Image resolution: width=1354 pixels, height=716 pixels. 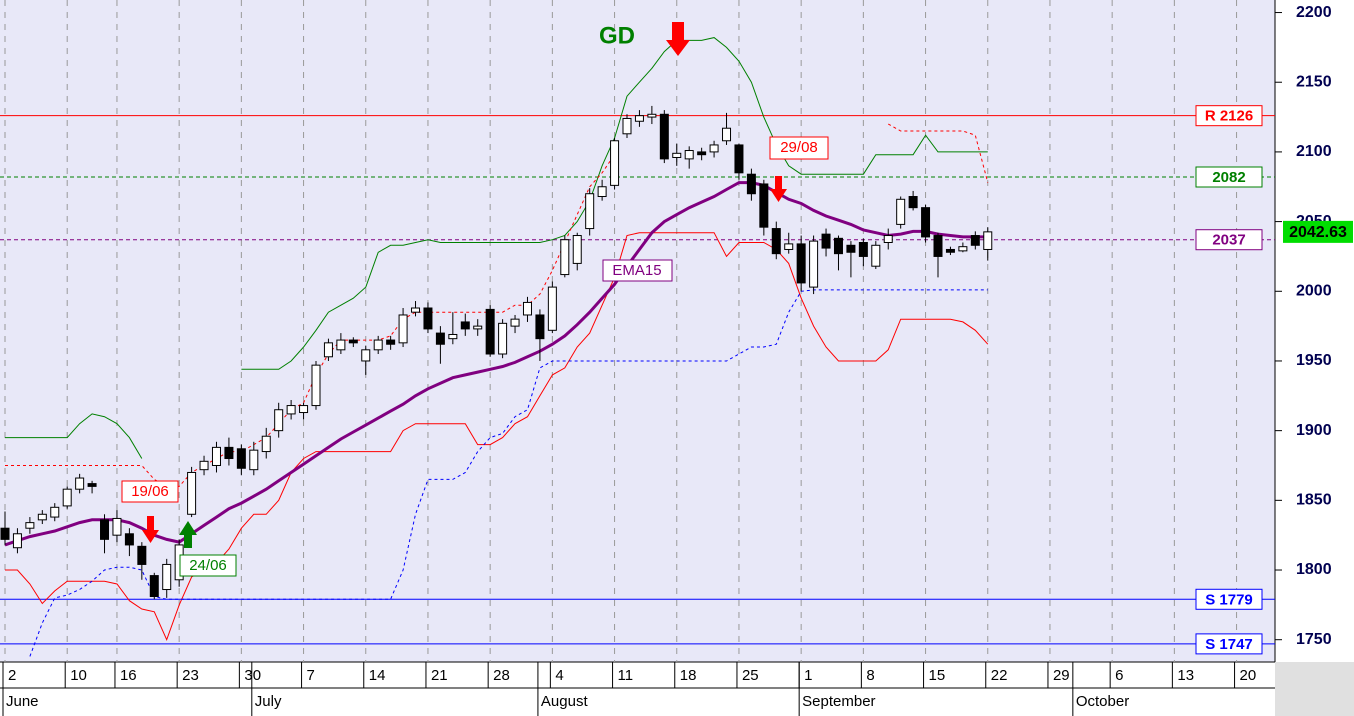 I want to click on x-tick-label: 1, so click(x=808, y=675).